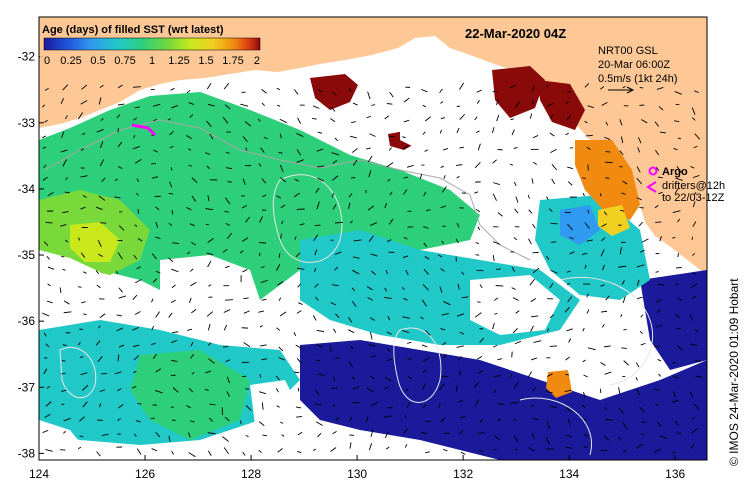 Image resolution: width=749 pixels, height=496 pixels. Describe the element at coordinates (152, 61) in the screenshot. I see `colorbar-ticks: 0 0.25 0.5 0.75 1 1.25 1.5 1.75 2` at that location.